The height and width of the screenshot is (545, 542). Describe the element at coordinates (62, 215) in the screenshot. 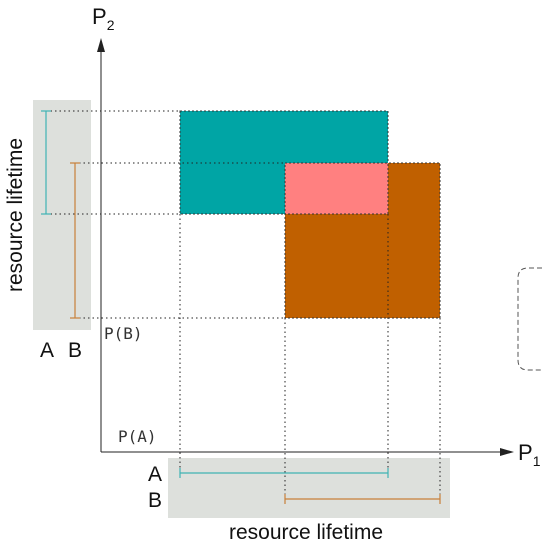

I see `vertical-lifetime-panel` at that location.